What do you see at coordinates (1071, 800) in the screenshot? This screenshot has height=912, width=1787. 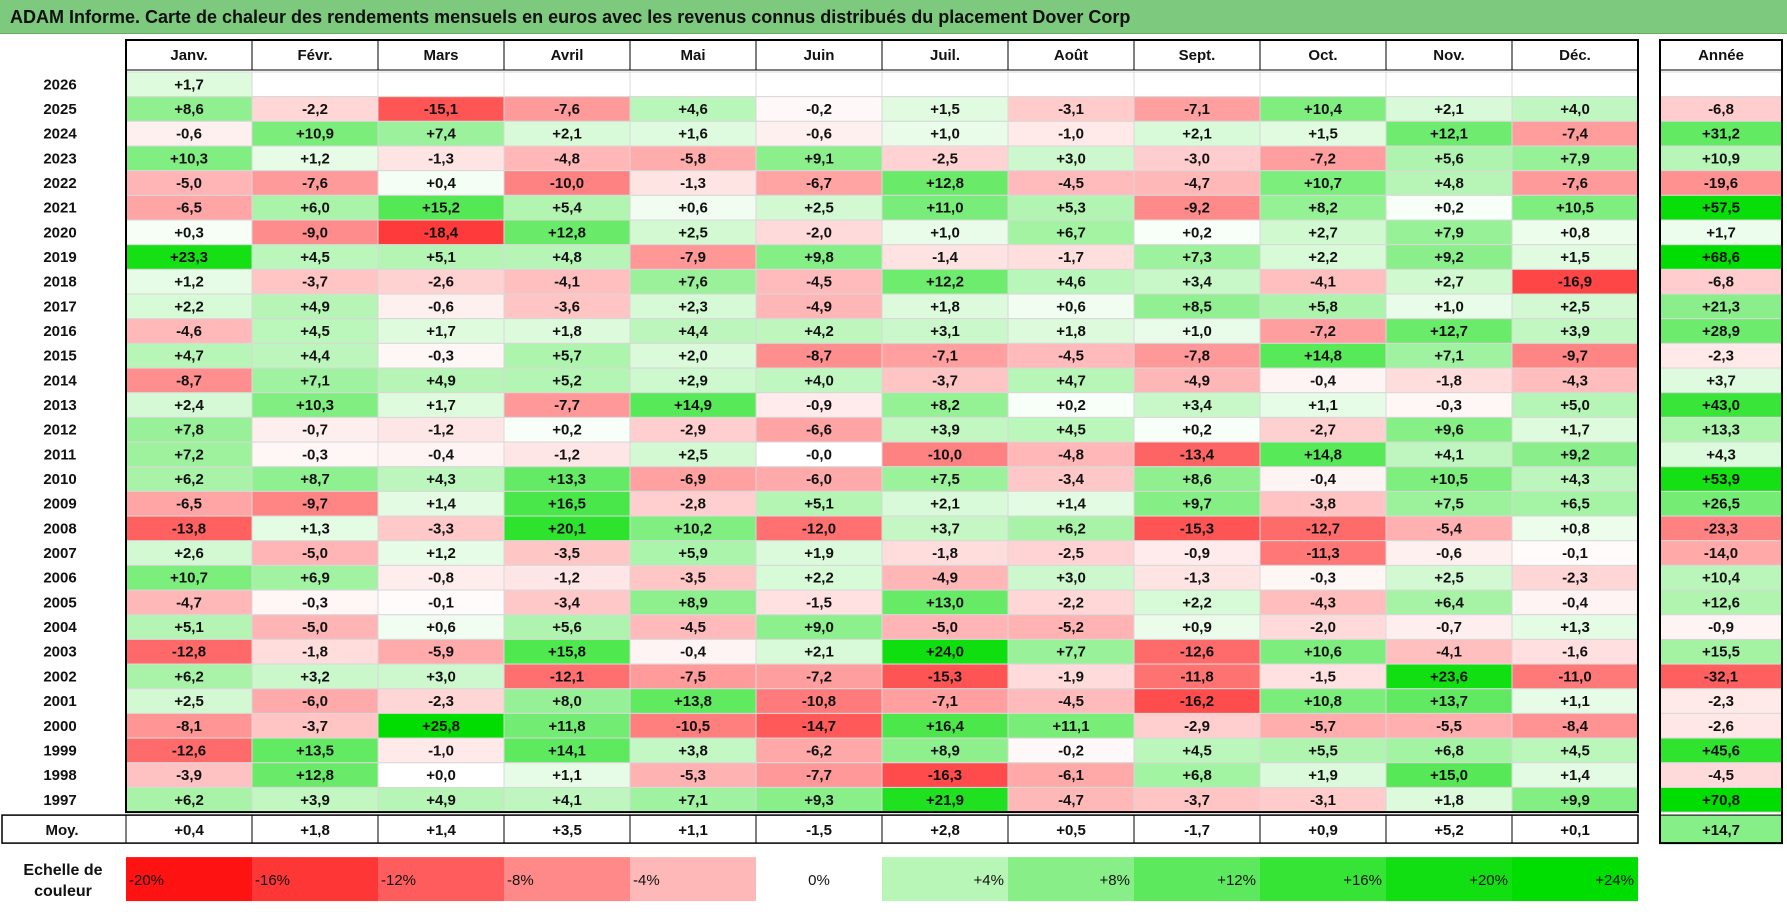 I see `cell-value: -4,7` at bounding box center [1071, 800].